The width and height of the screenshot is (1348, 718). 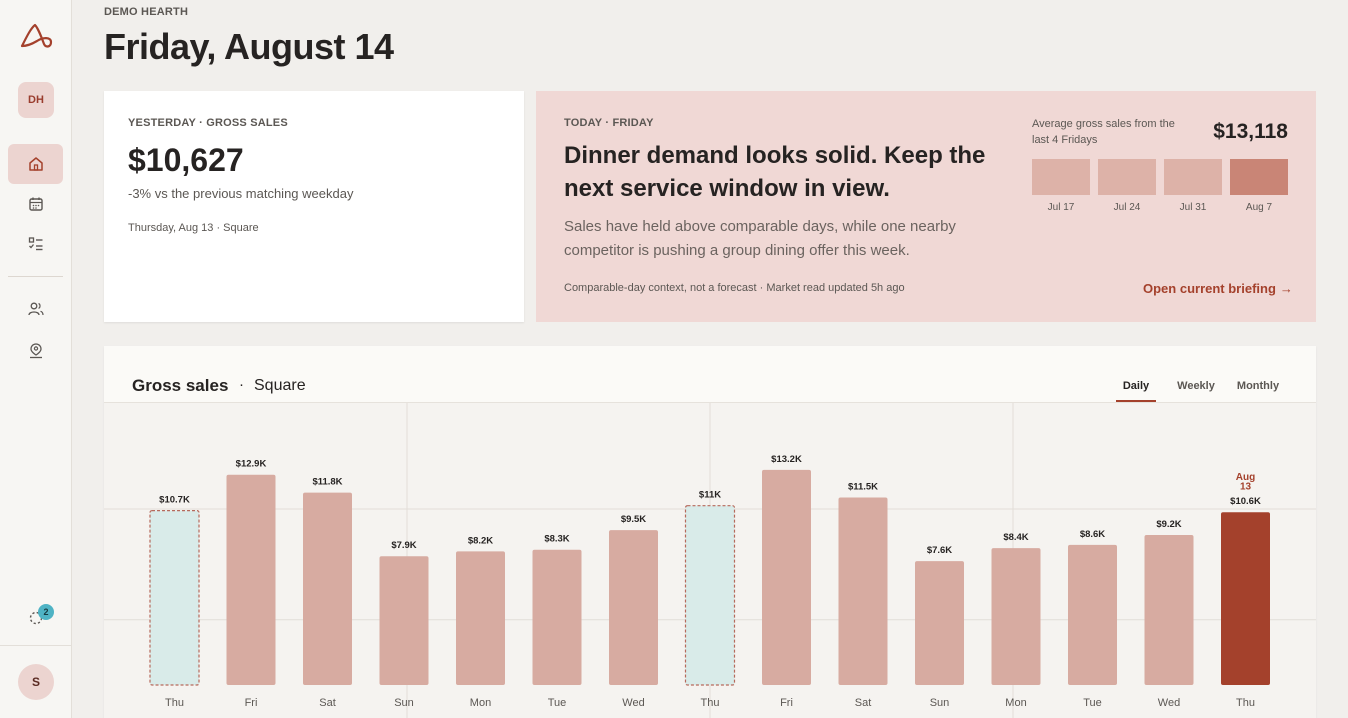 What do you see at coordinates (1245, 501) in the screenshot?
I see `bar-value-label: $10.6K` at bounding box center [1245, 501].